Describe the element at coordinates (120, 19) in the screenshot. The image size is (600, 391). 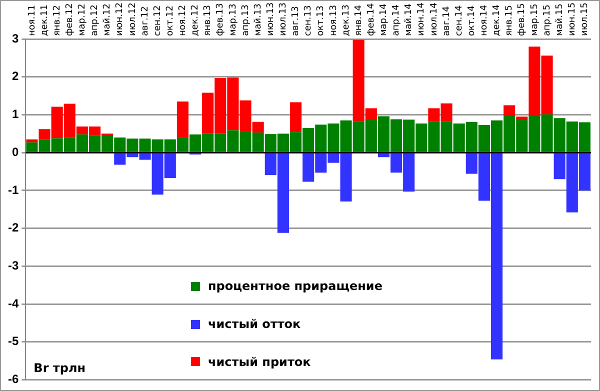
I see `x-tick-label: июн.12` at that location.